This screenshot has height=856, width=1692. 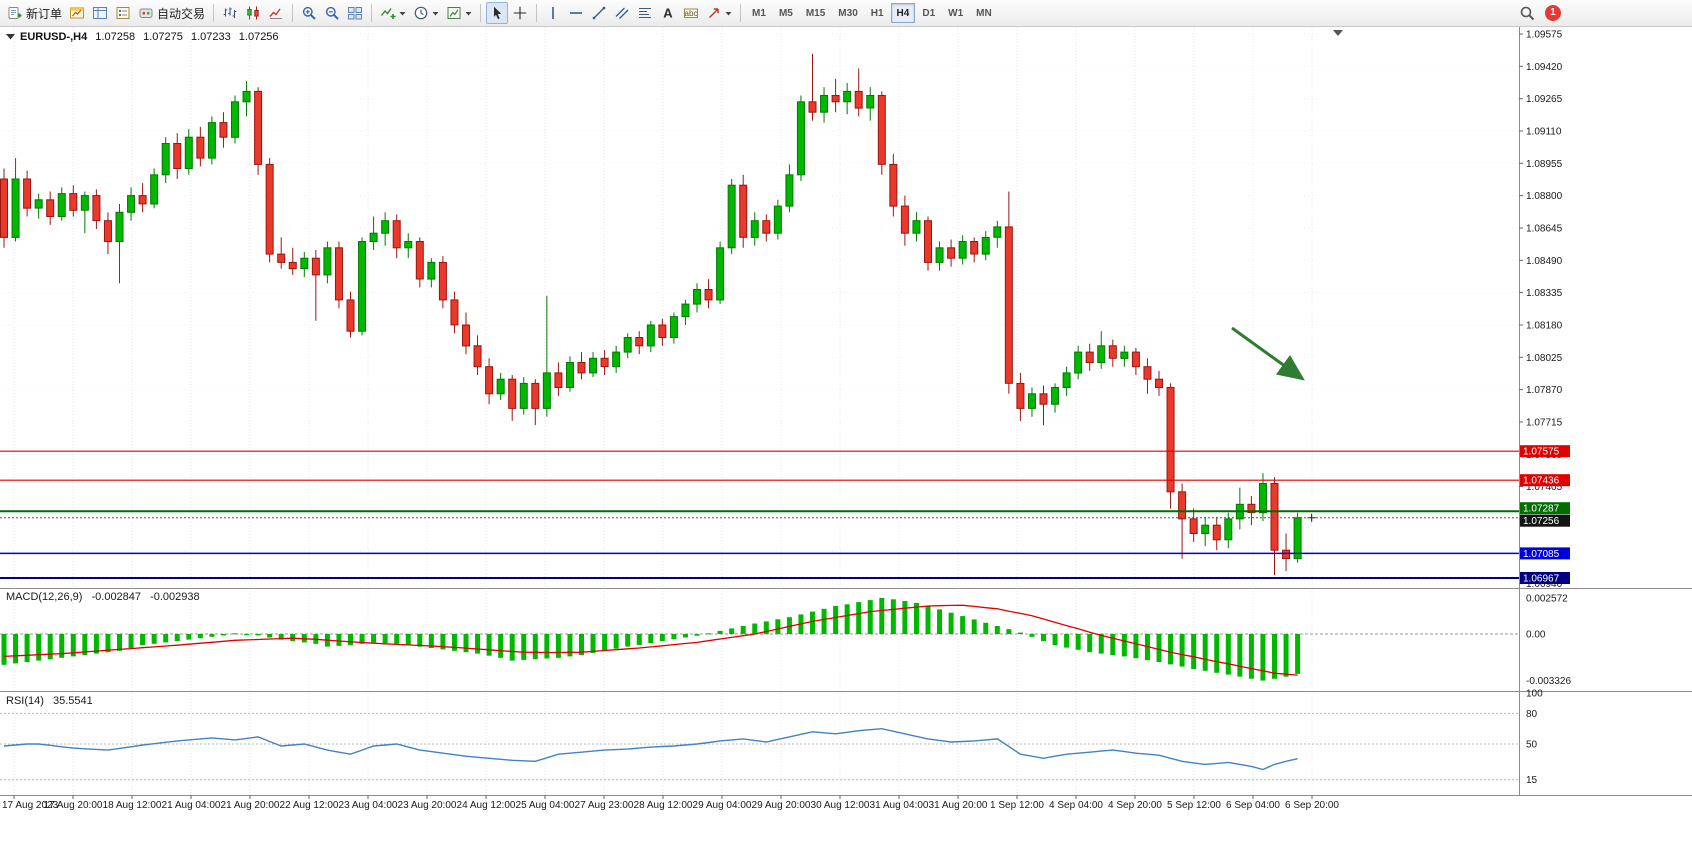 What do you see at coordinates (955, 13) in the screenshot?
I see `timeframe-w1: W1` at bounding box center [955, 13].